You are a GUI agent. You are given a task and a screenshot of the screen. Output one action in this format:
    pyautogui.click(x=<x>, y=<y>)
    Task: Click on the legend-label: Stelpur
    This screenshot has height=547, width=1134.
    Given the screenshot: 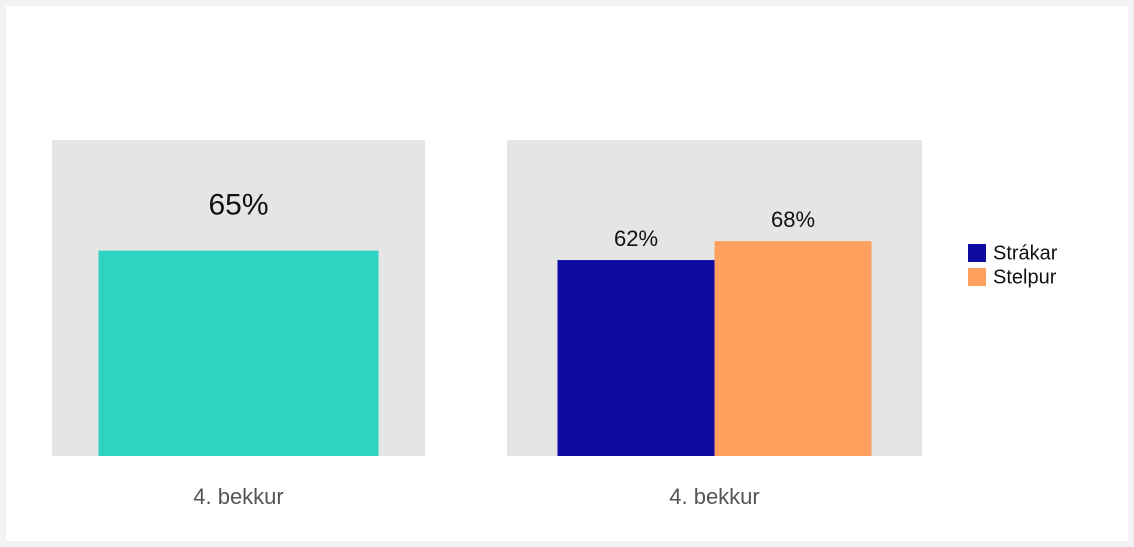 What is the action you would take?
    pyautogui.click(x=1025, y=277)
    